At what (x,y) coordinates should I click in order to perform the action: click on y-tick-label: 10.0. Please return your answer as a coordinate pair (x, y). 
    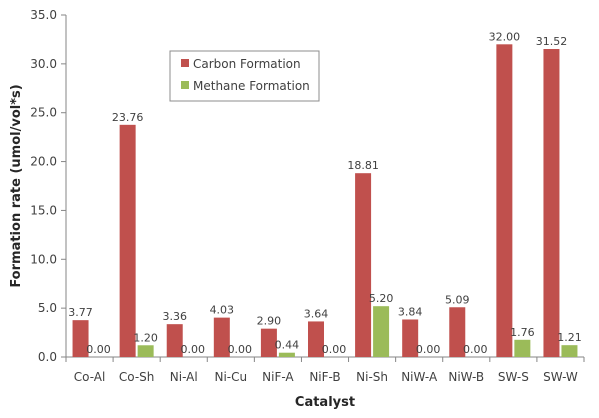
    Looking at the image, I should click on (43, 259).